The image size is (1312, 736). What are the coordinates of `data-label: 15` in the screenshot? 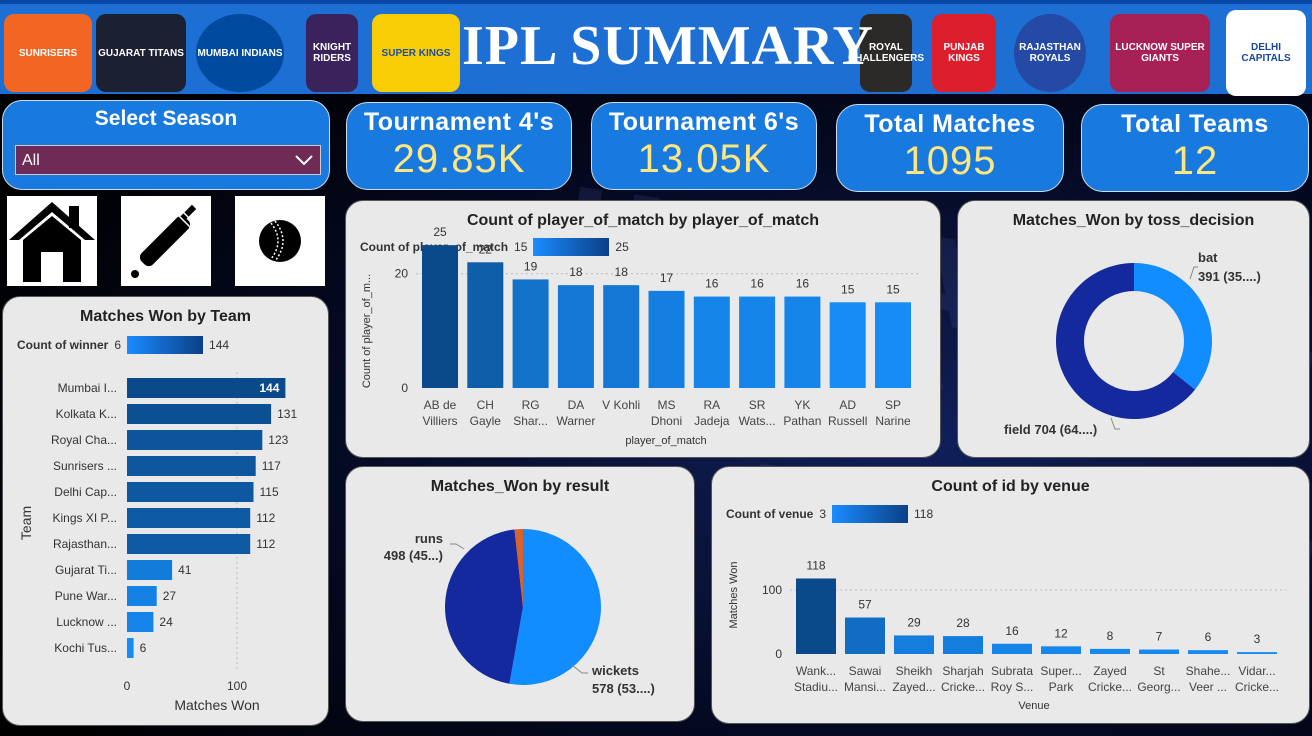 It's located at (893, 289).